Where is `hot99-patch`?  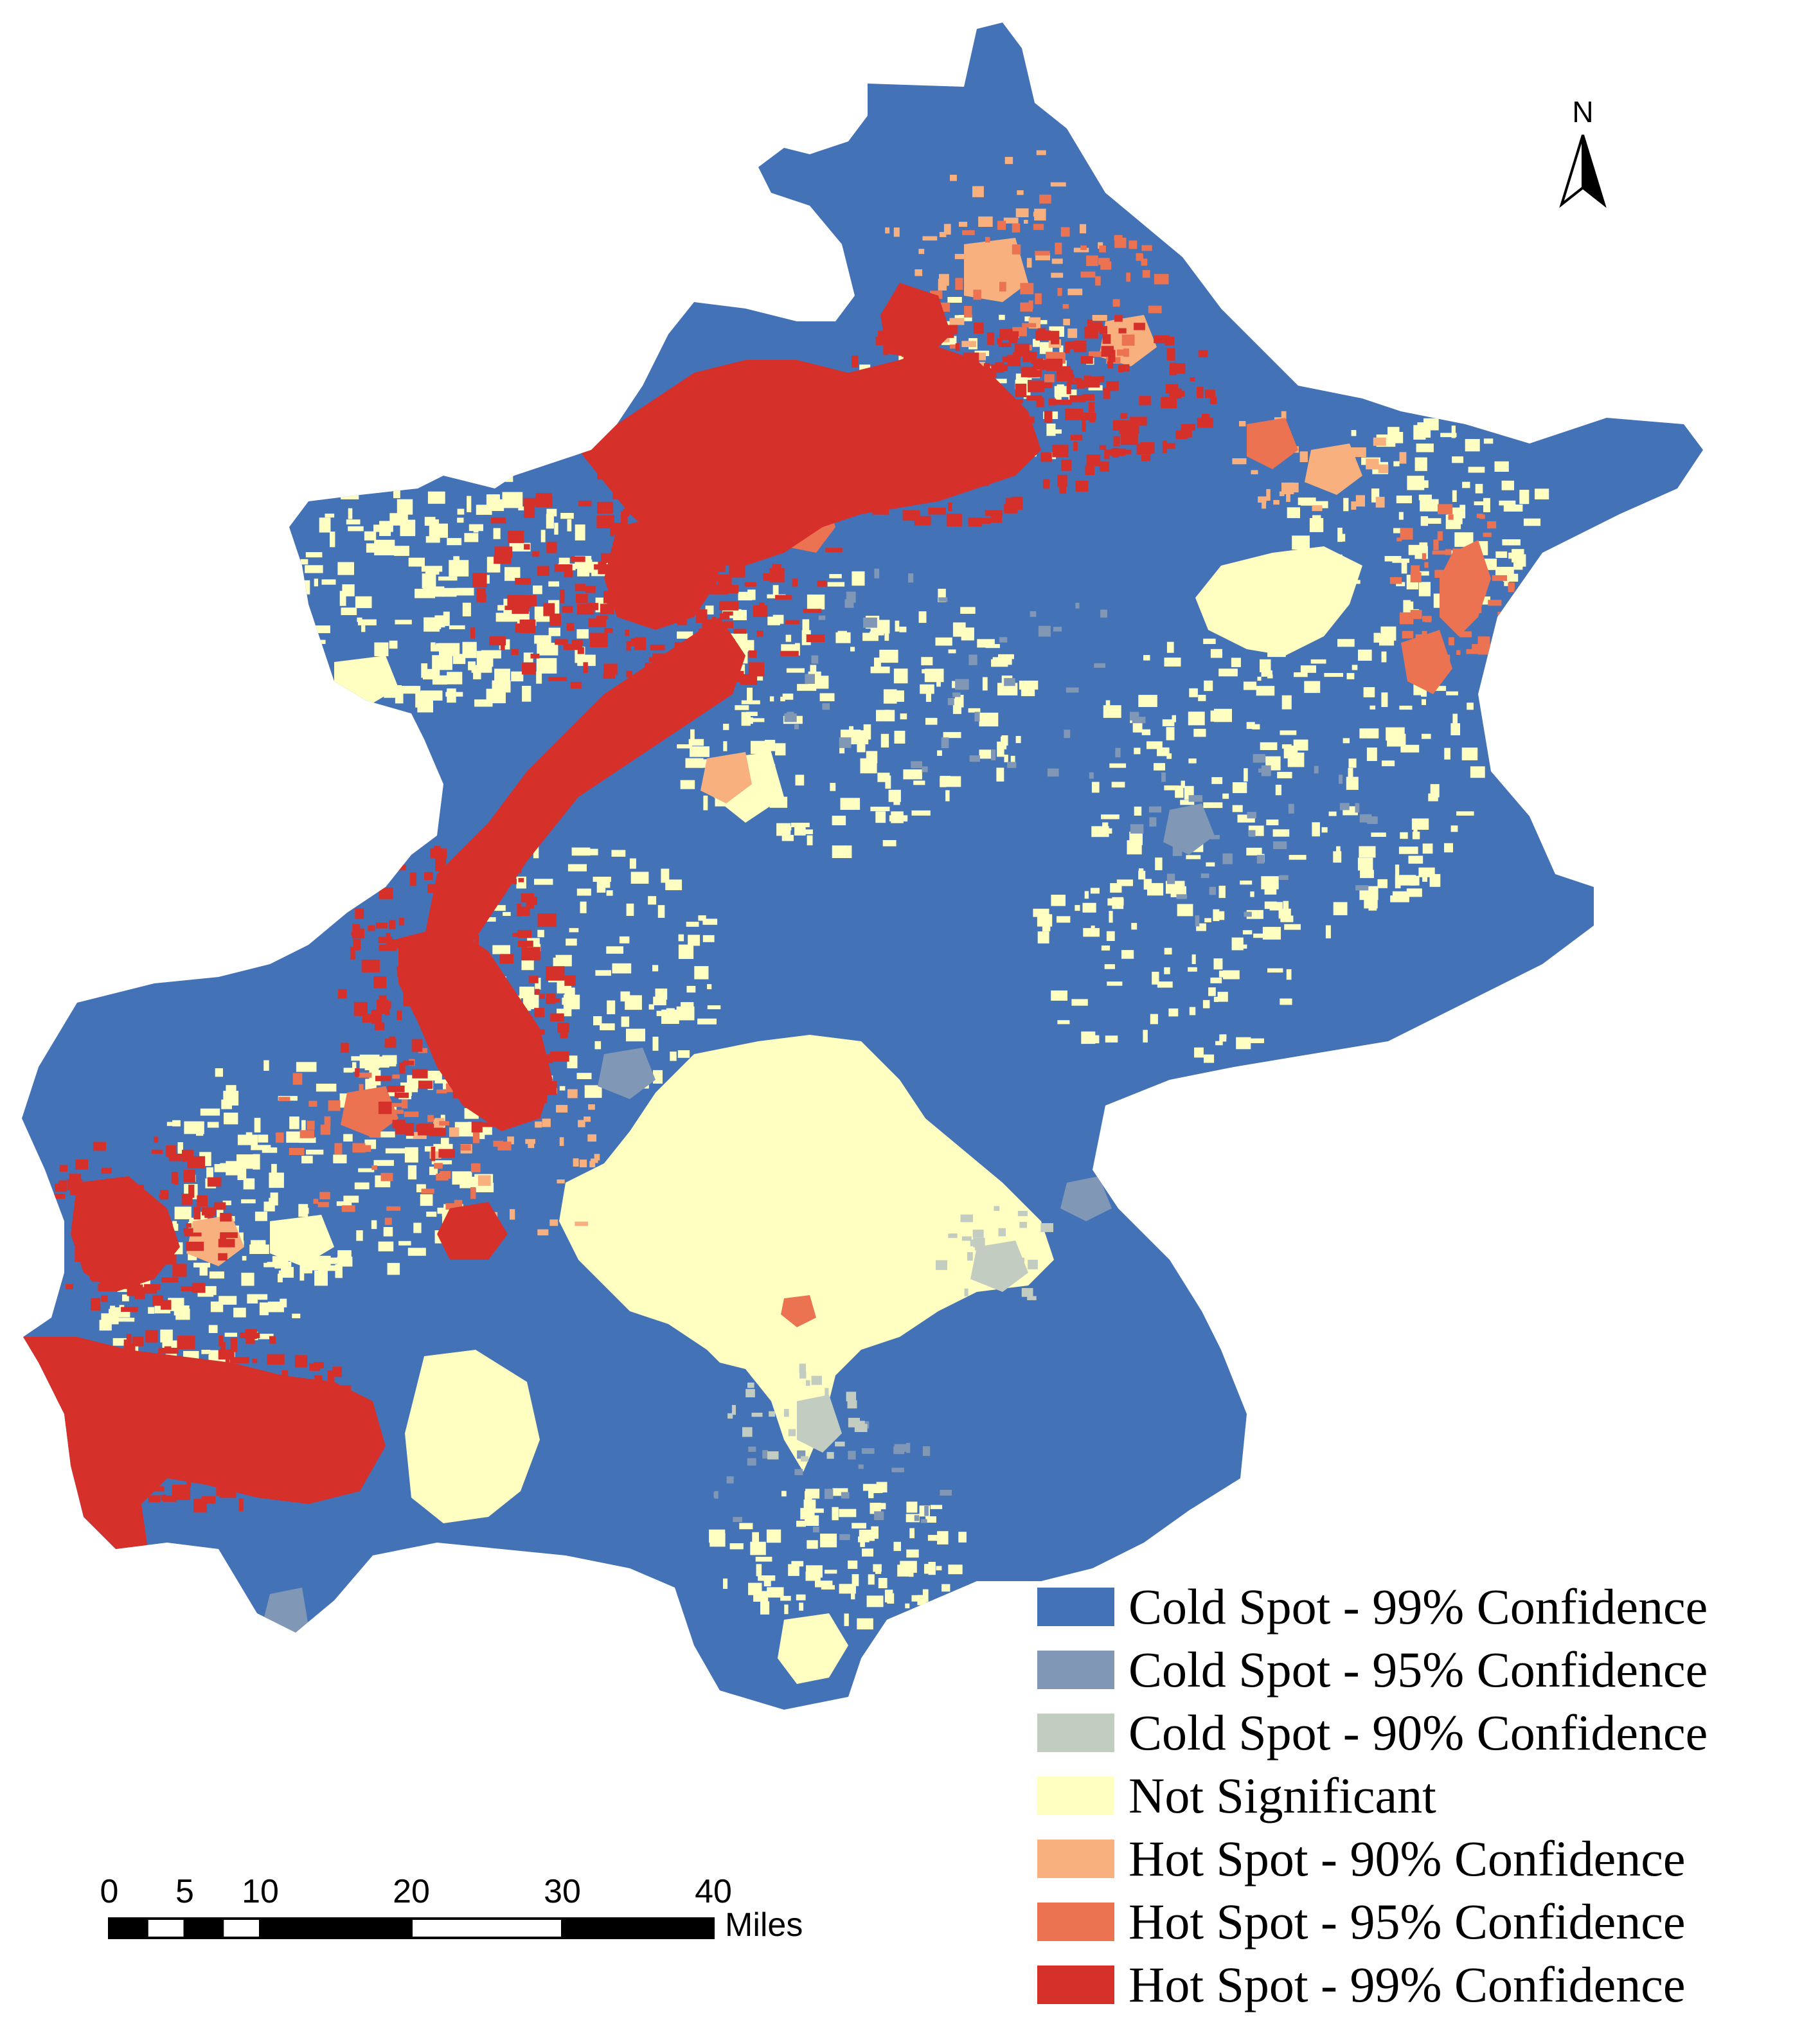 hot99-patch is located at coordinates (662, 572).